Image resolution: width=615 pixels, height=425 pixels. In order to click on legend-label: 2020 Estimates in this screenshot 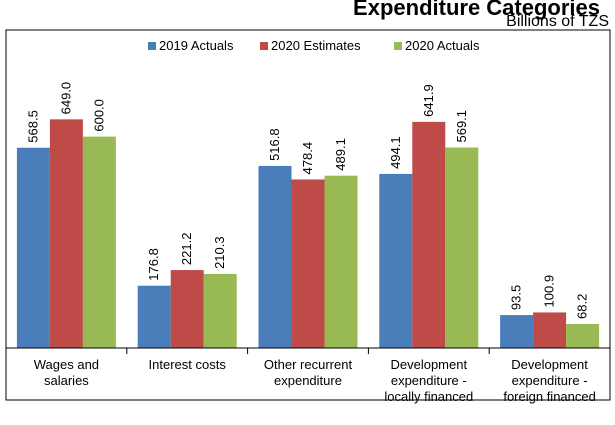, I will do `click(316, 45)`.